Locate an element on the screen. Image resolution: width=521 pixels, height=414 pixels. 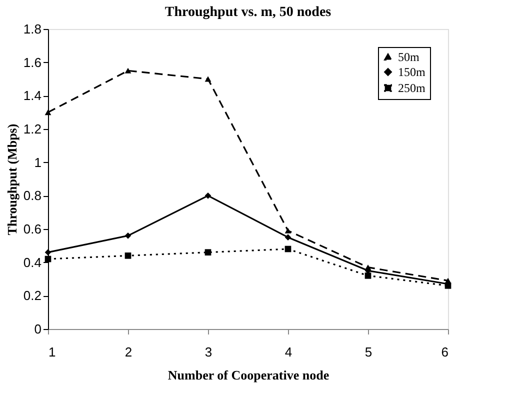
x-tick-label: 2 is located at coordinates (128, 352).